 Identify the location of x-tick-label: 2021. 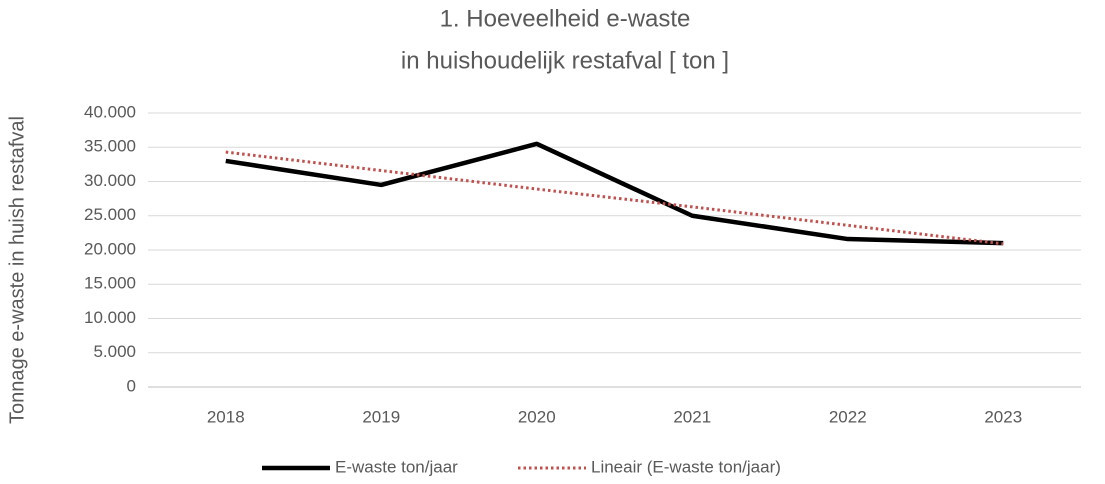
(692, 416).